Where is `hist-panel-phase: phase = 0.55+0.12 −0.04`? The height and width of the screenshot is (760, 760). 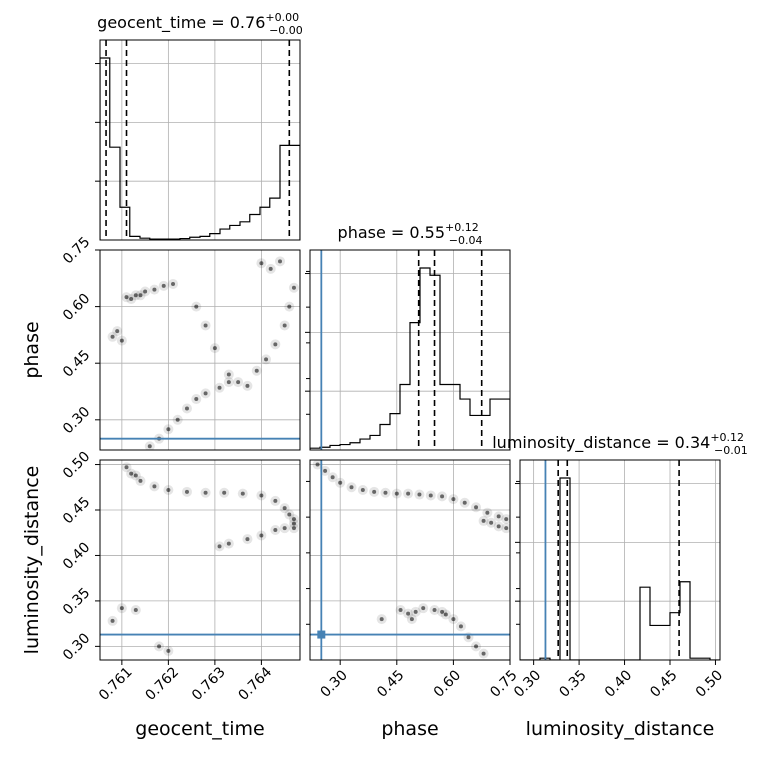 hist-panel-phase: phase = 0.55+0.12 −0.04 is located at coordinates (408, 336).